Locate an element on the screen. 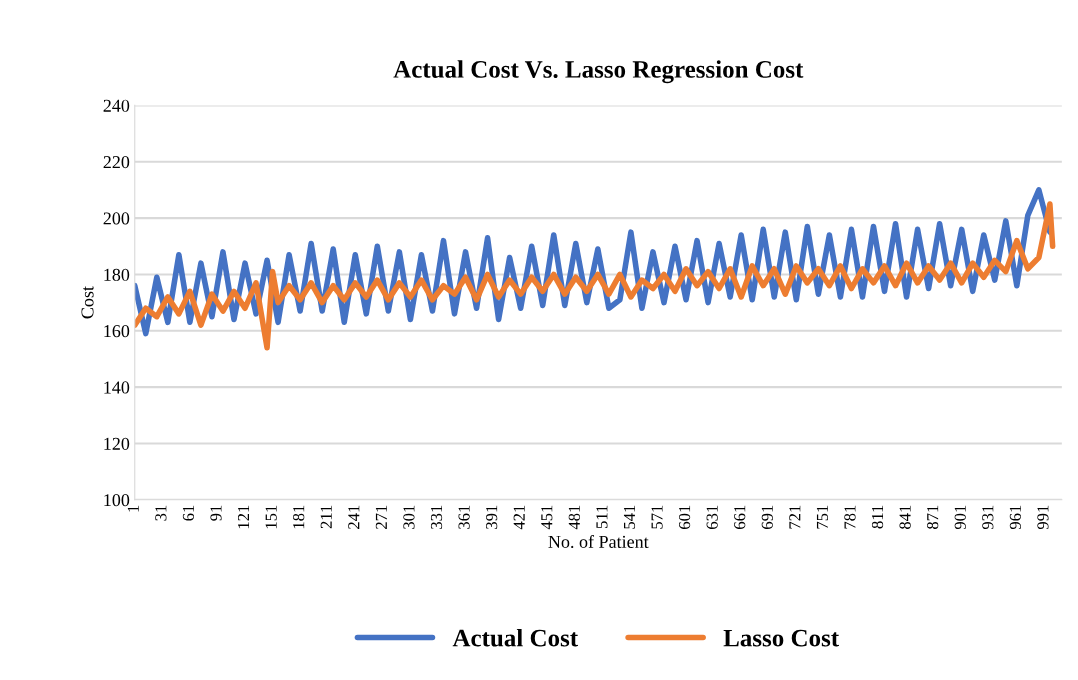  x-tick-label: 751 is located at coordinates (822, 517).